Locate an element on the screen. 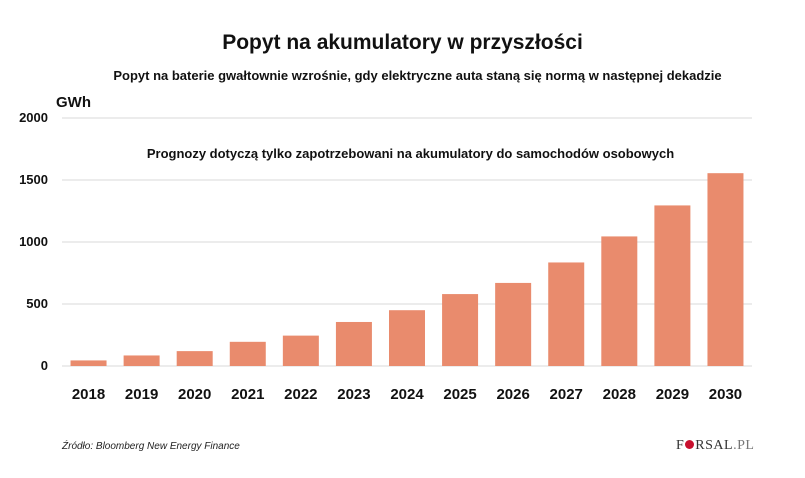 The image size is (805, 478). y-tick-label: 500 is located at coordinates (37, 303).